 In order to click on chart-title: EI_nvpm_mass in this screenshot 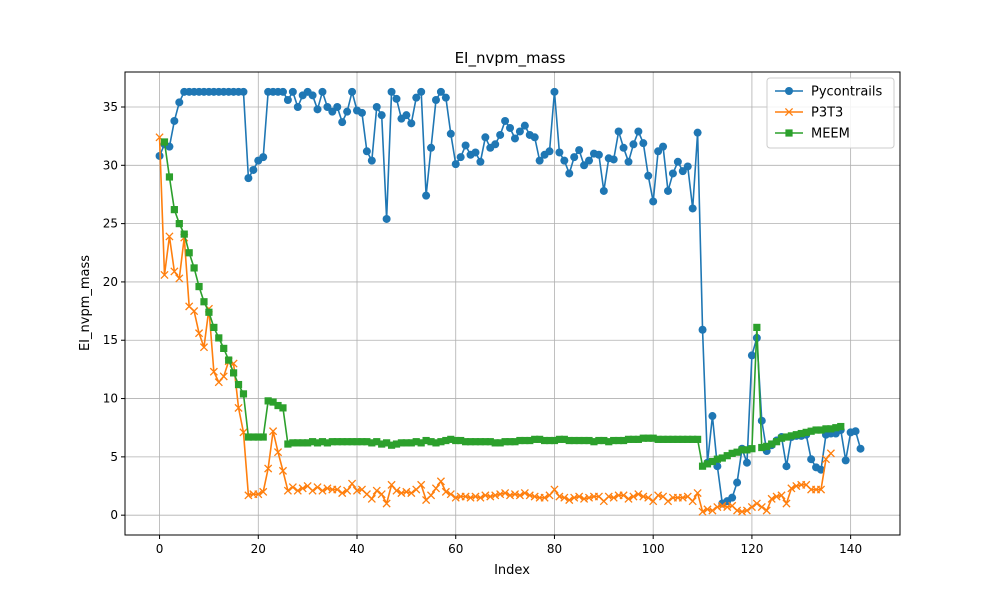, I will do `click(510, 58)`.